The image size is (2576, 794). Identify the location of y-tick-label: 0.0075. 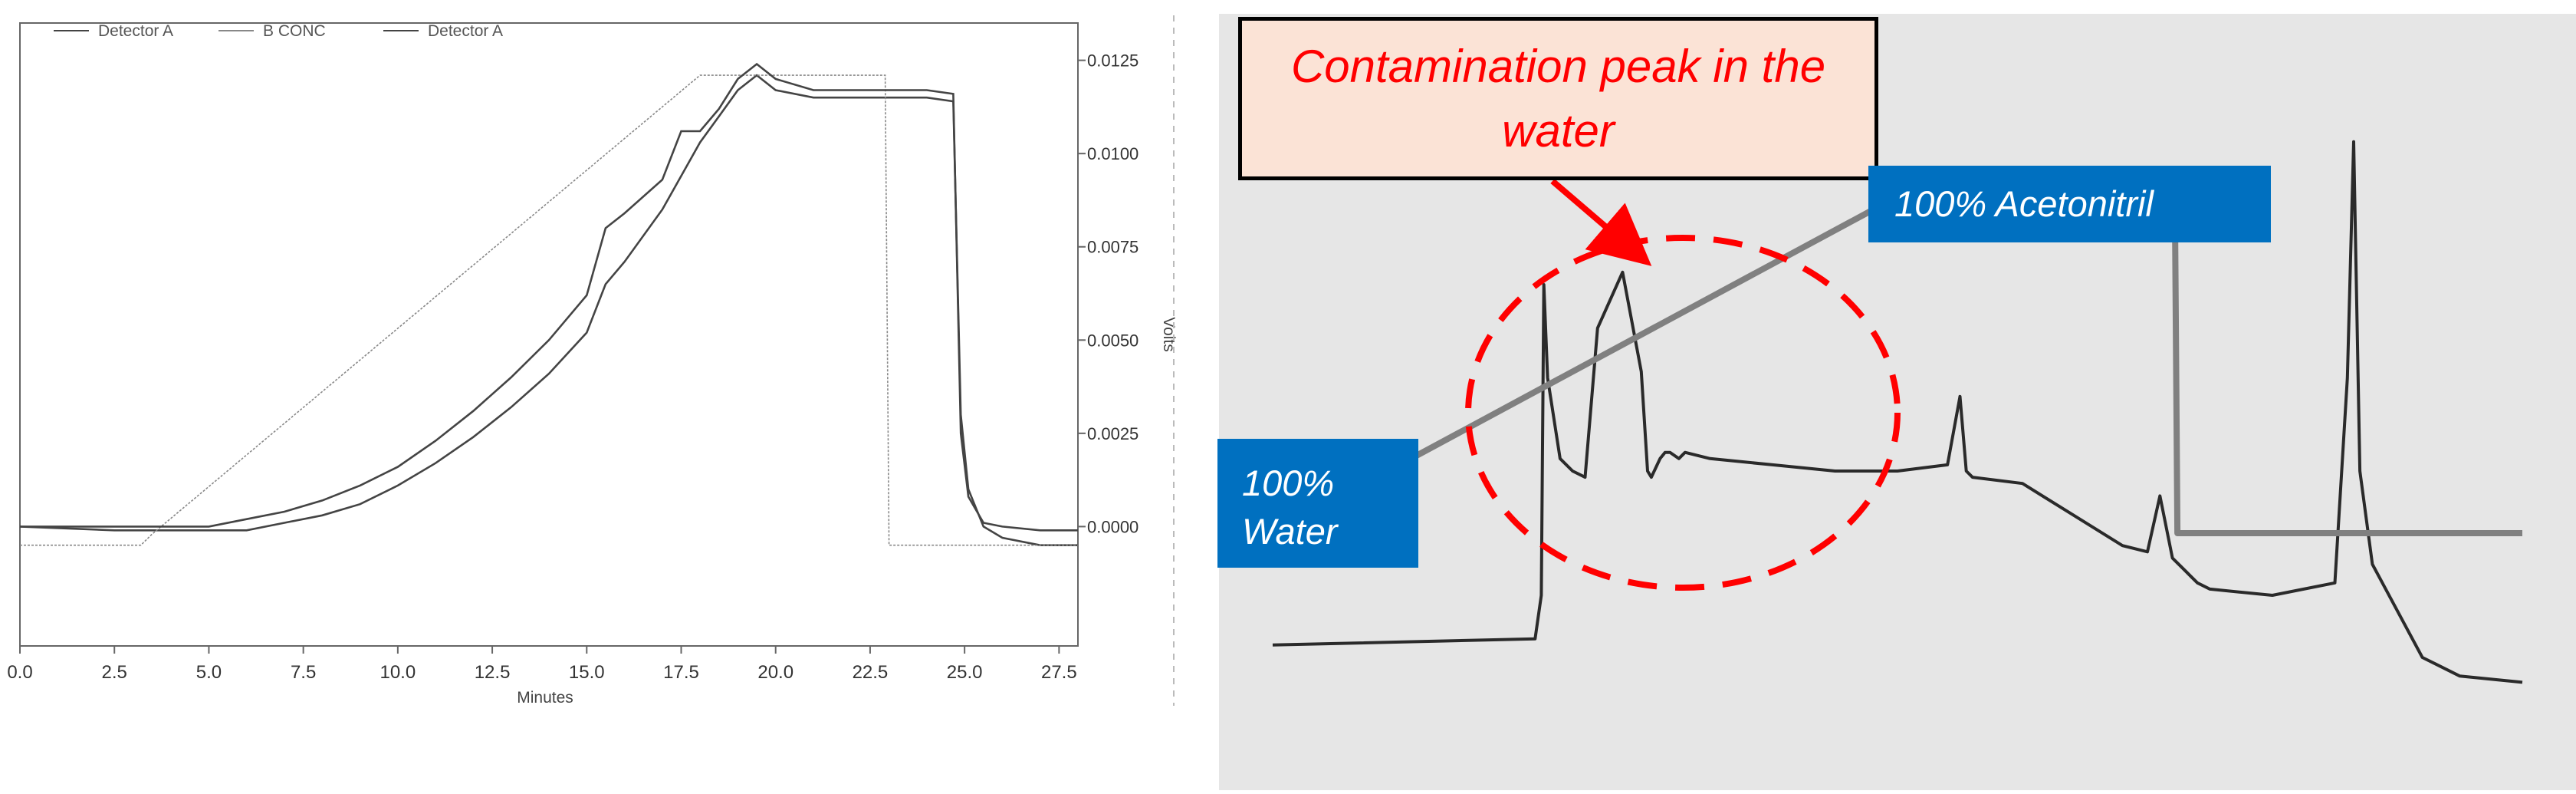
(1113, 248).